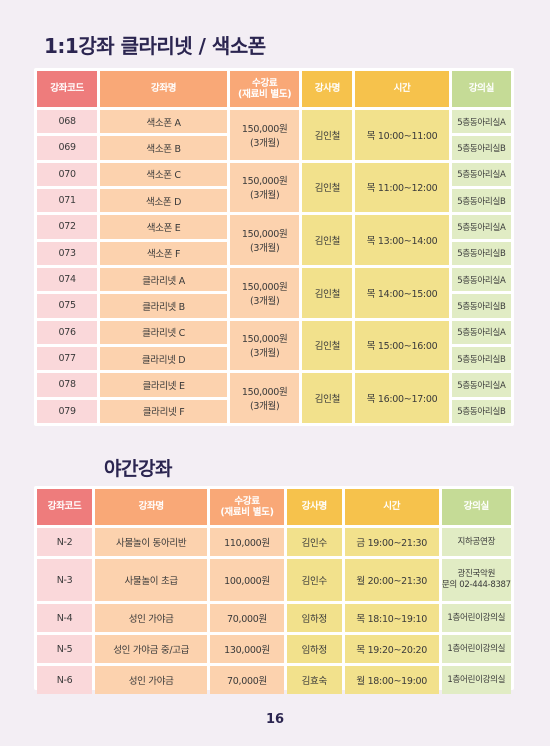  I want to click on course-name: 색소폰 F, so click(163, 253).